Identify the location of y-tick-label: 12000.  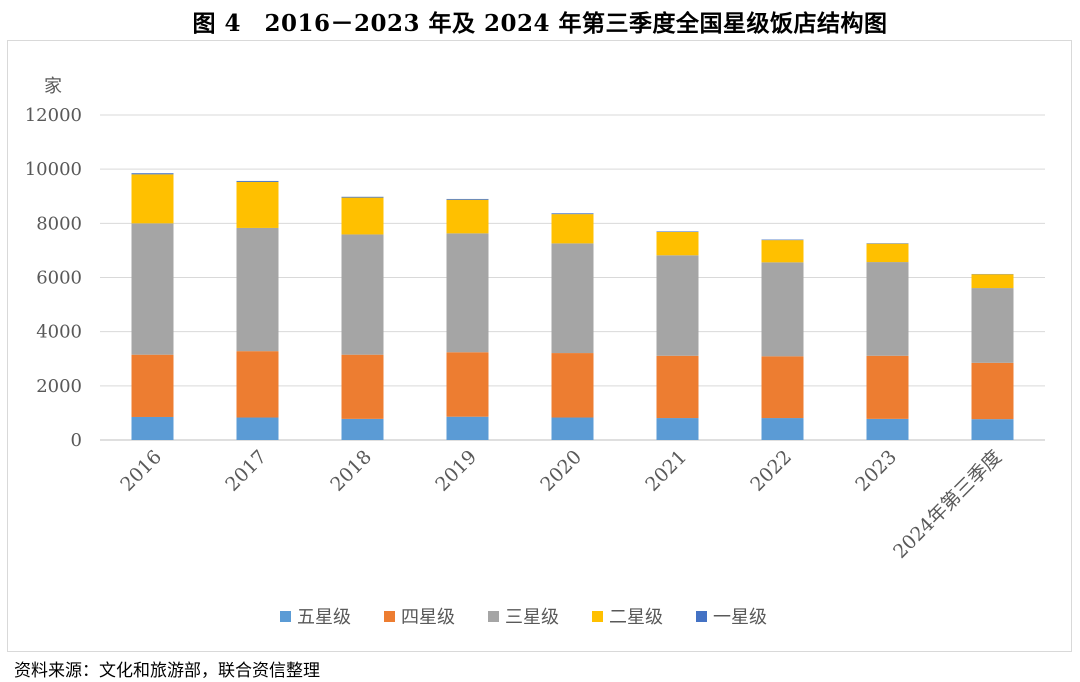
(53, 115).